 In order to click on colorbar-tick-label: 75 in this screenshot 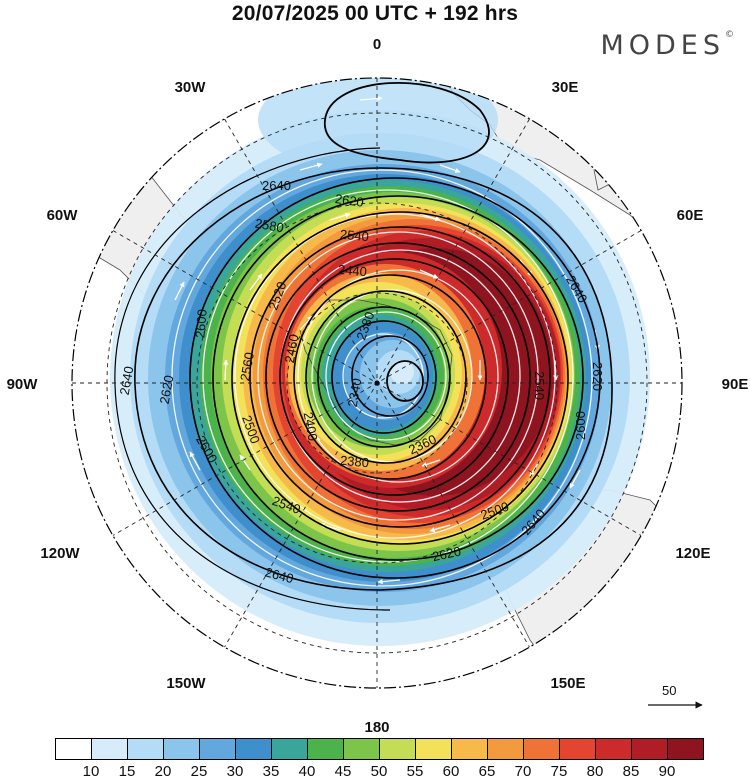, I will do `click(559, 771)`.